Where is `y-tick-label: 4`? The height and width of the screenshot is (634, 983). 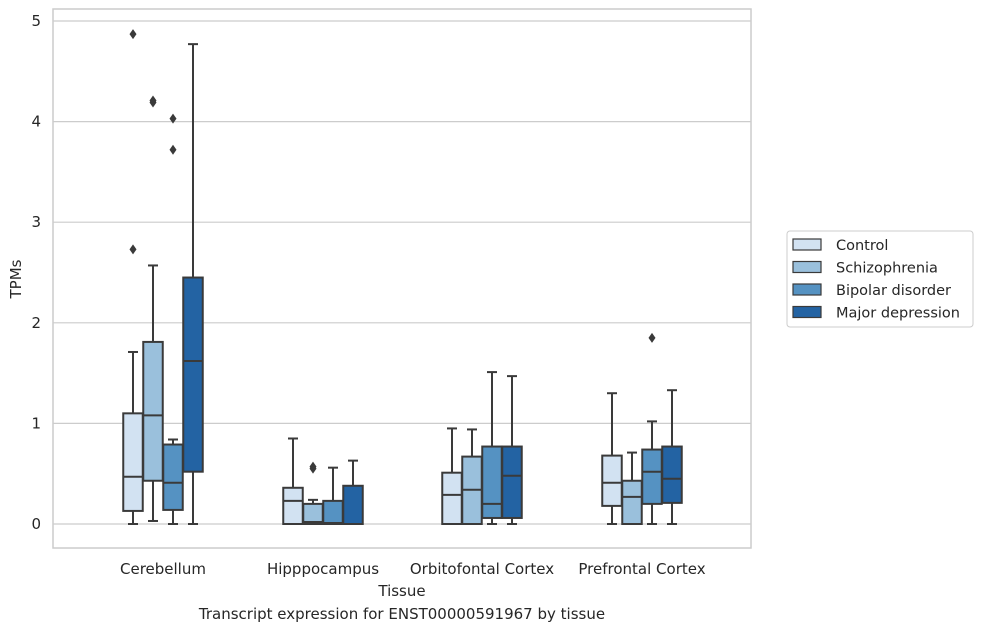 y-tick-label: 4 is located at coordinates (36, 122).